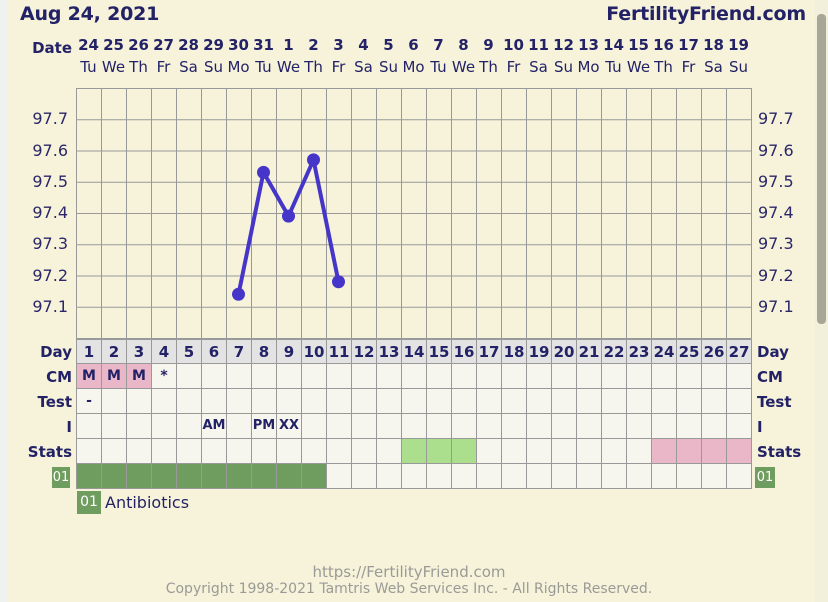  I want to click on day-row-cell: 24, so click(664, 352).